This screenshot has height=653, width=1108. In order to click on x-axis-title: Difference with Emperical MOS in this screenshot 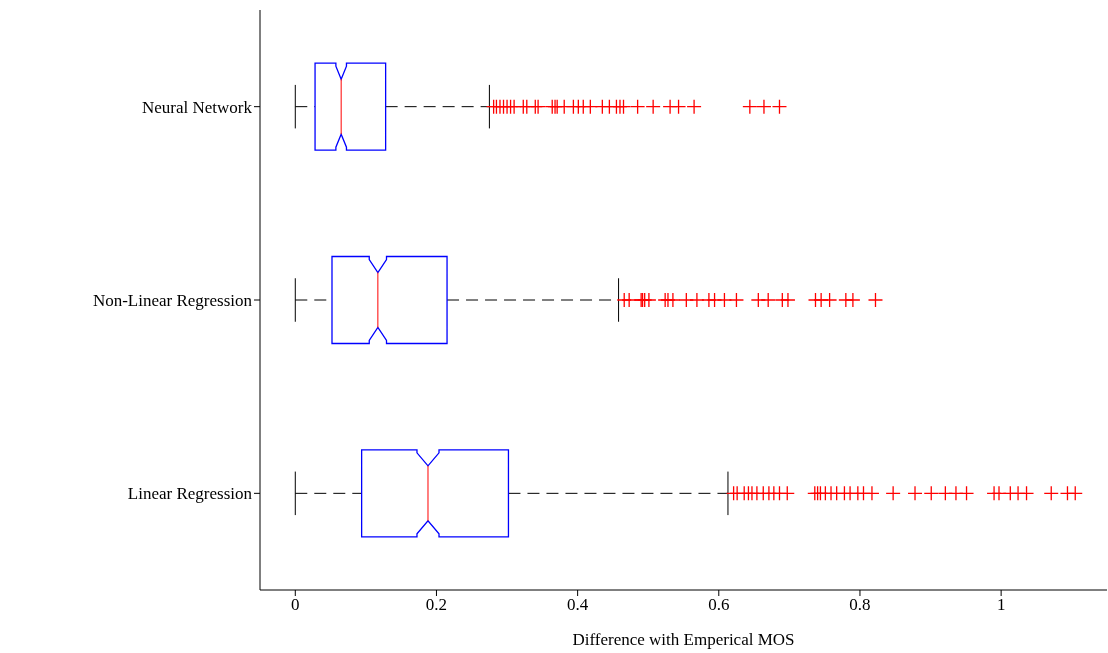, I will do `click(683, 639)`.